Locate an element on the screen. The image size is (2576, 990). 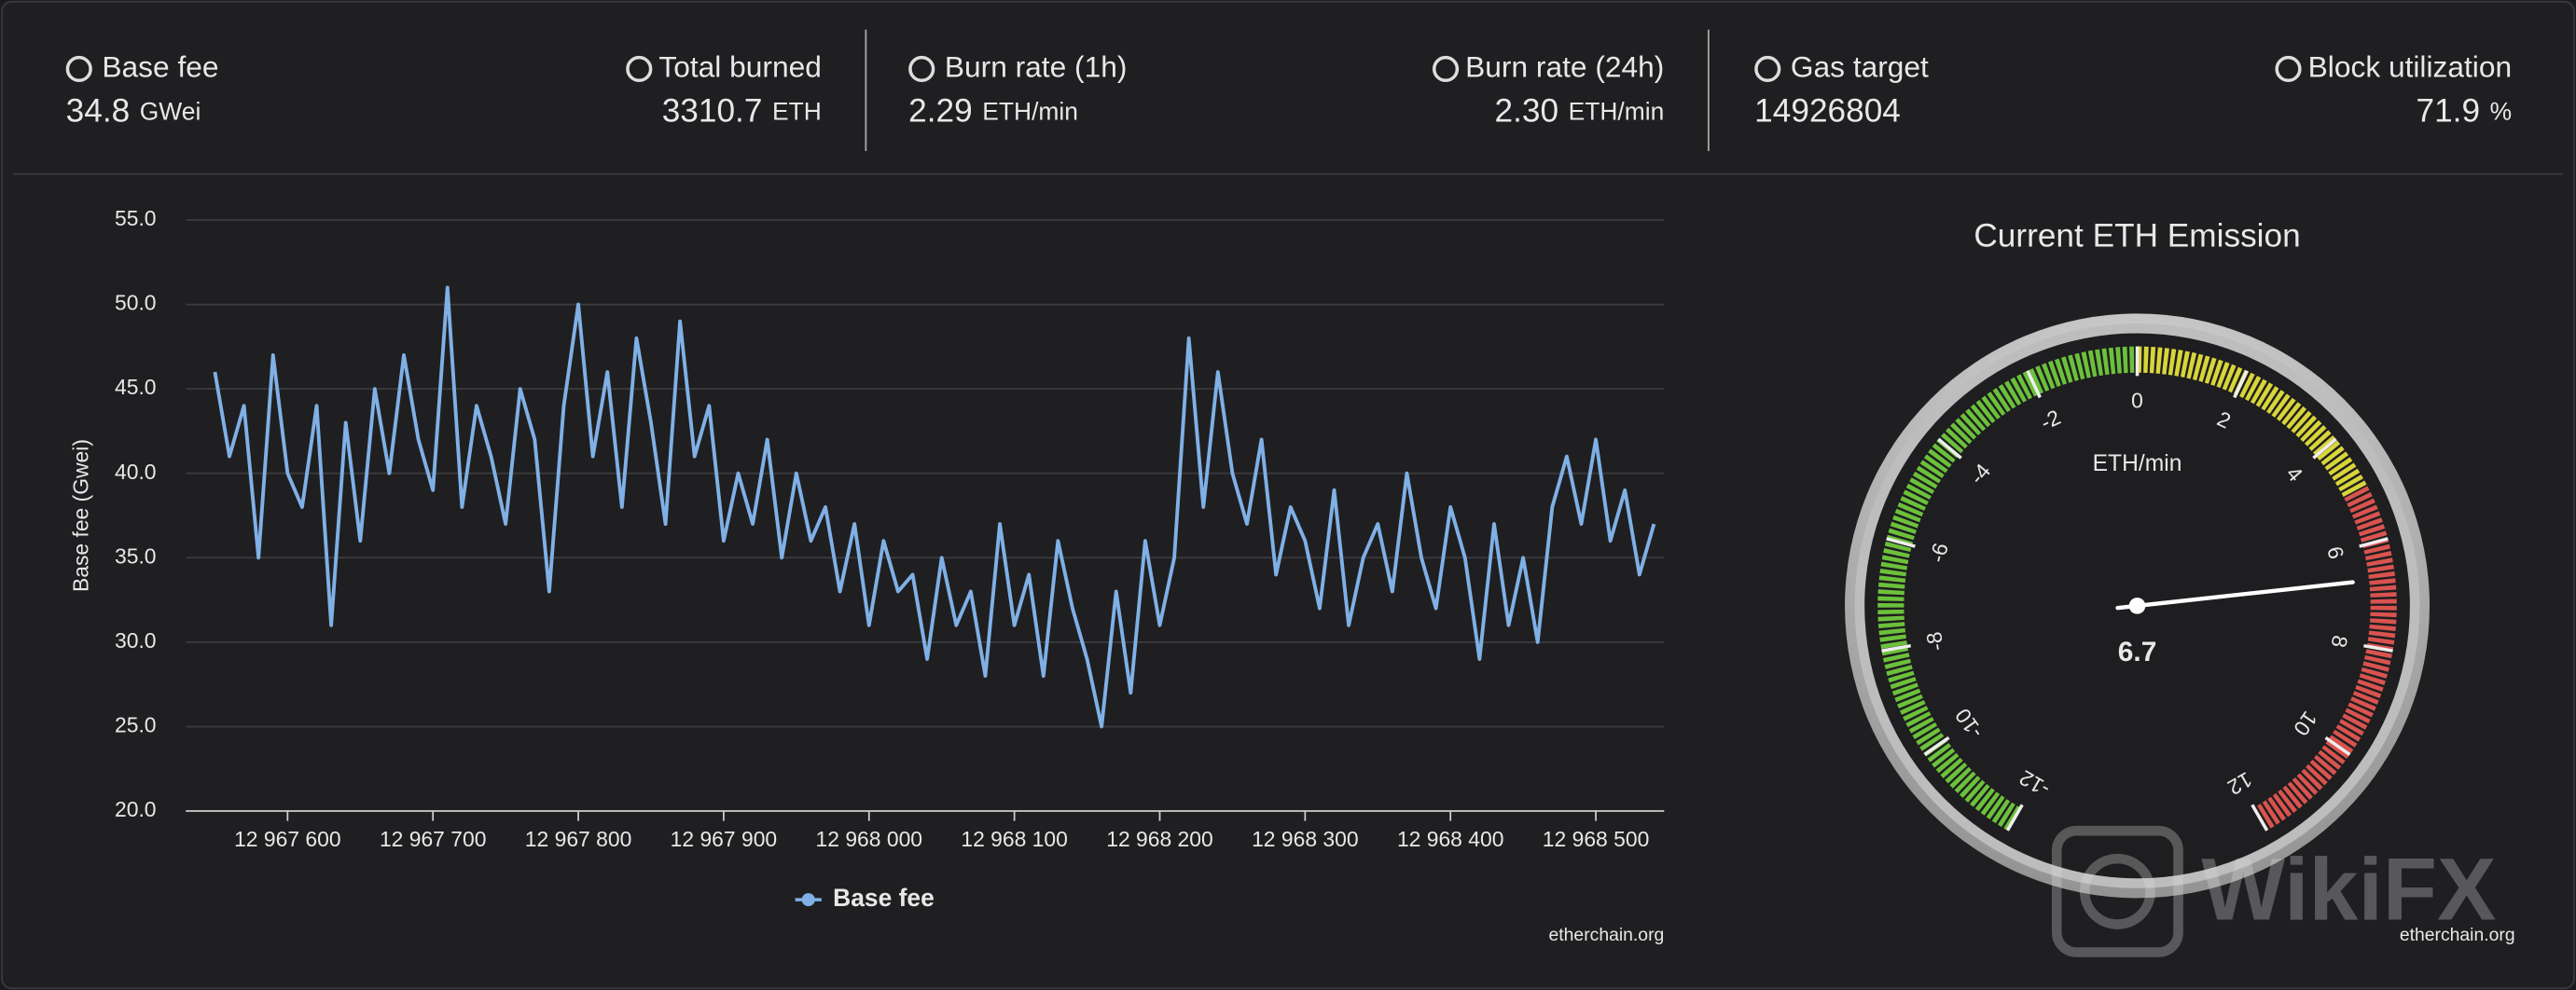
y-tick-label: 55.0 is located at coordinates (136, 218).